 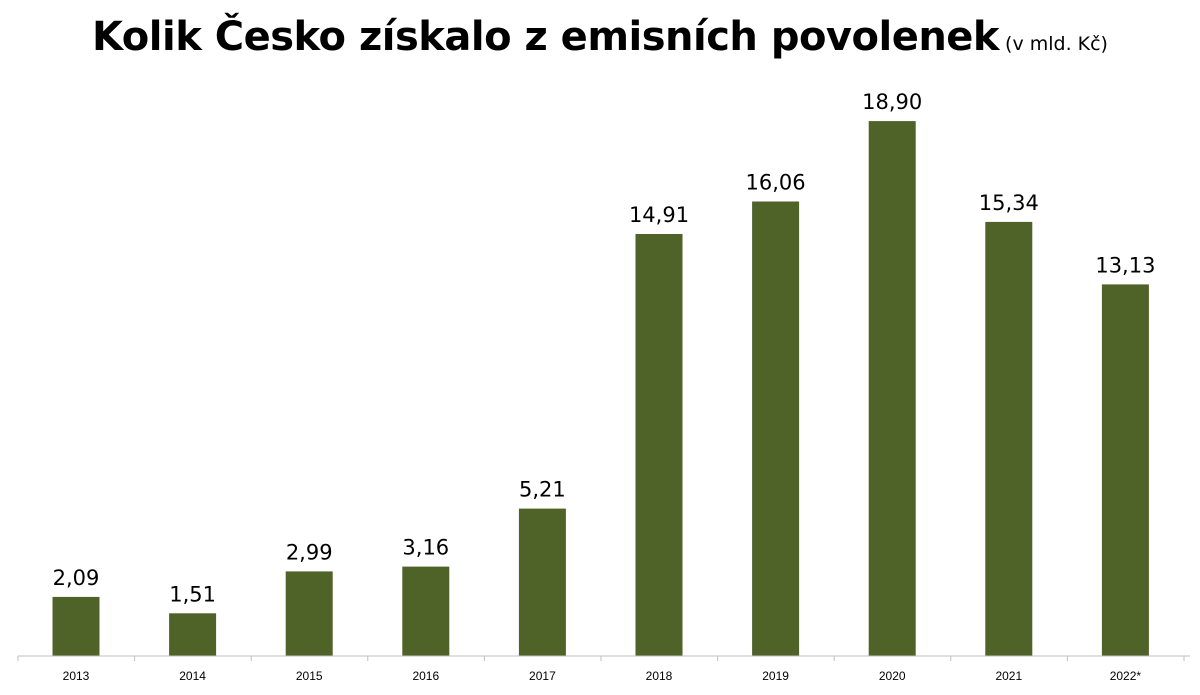 I want to click on value-label-2020: 18,90, so click(x=892, y=102).